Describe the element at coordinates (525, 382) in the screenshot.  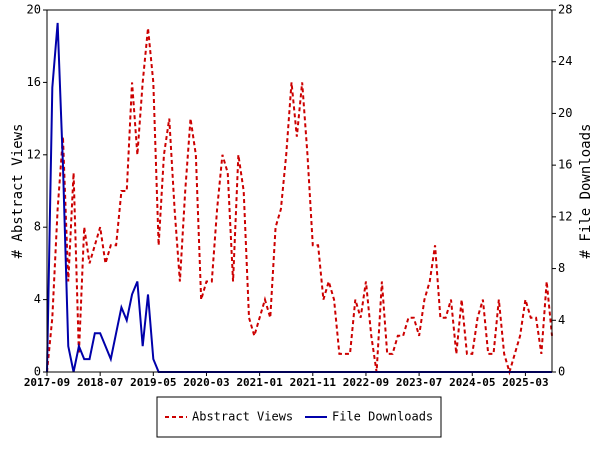
I see `x-tick-label: 2025-03` at that location.